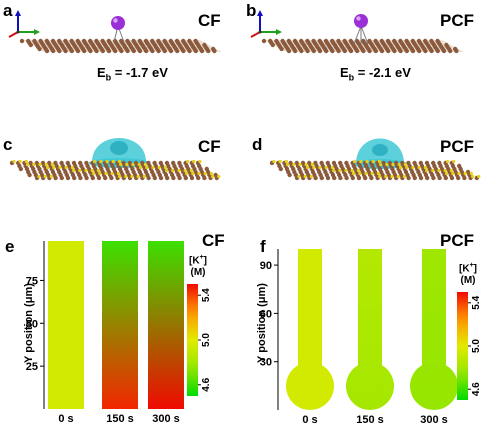 This screenshot has width=484, height=431. I want to click on y-tick-label: 30, so click(266, 363).